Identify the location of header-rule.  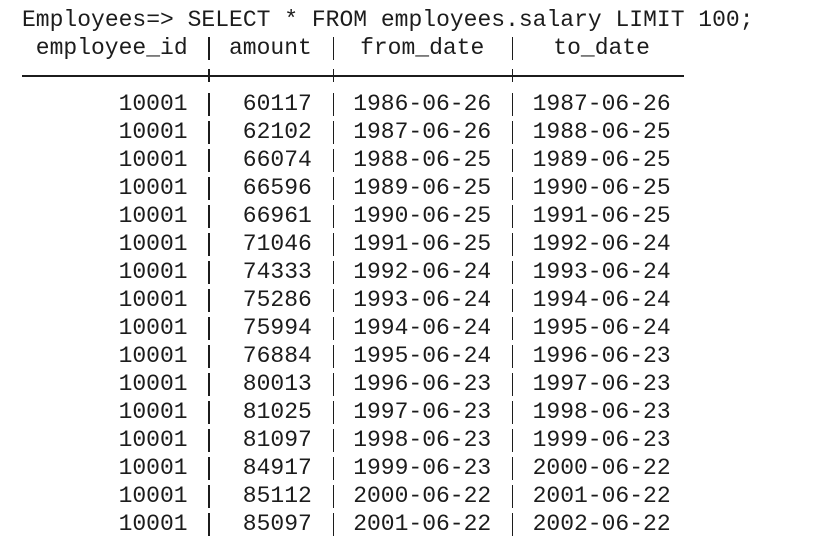
(353, 76).